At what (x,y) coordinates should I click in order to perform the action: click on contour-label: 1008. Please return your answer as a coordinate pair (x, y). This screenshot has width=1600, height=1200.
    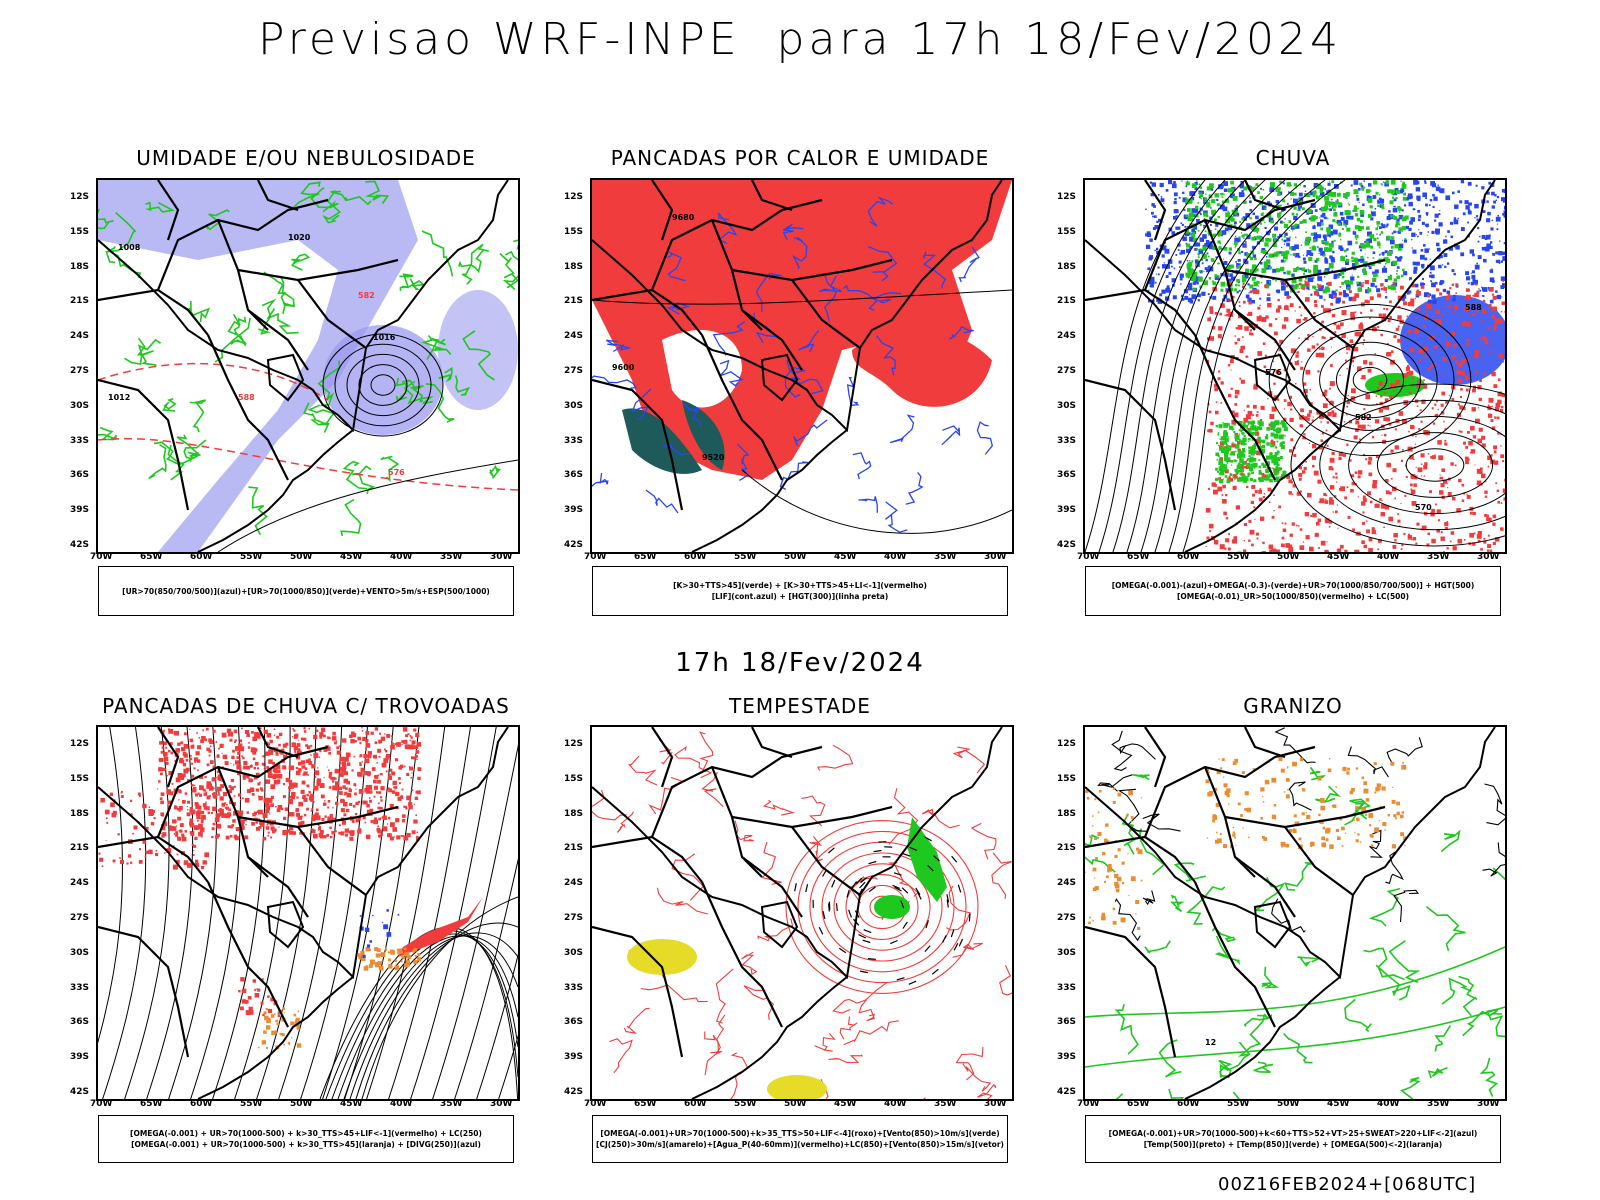
    Looking at the image, I should click on (129, 247).